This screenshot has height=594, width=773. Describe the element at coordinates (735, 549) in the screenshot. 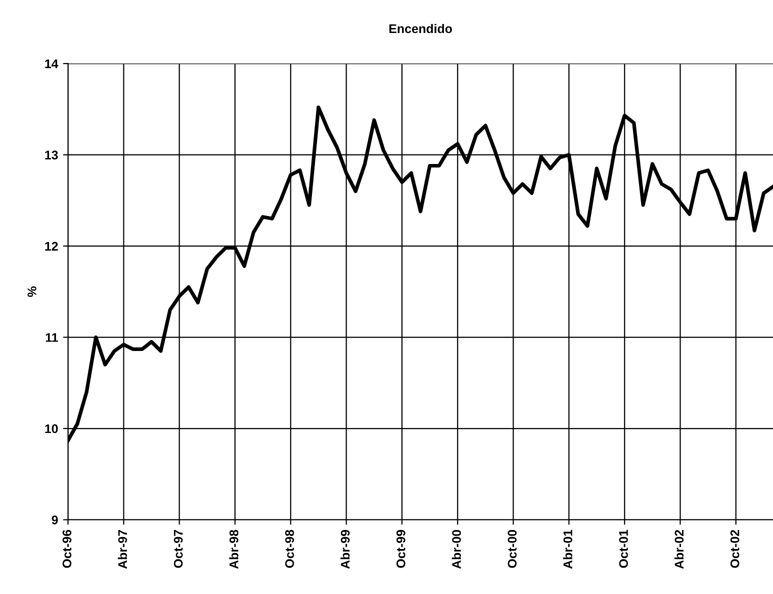

I see `x-tick-label: Oct-02` at that location.